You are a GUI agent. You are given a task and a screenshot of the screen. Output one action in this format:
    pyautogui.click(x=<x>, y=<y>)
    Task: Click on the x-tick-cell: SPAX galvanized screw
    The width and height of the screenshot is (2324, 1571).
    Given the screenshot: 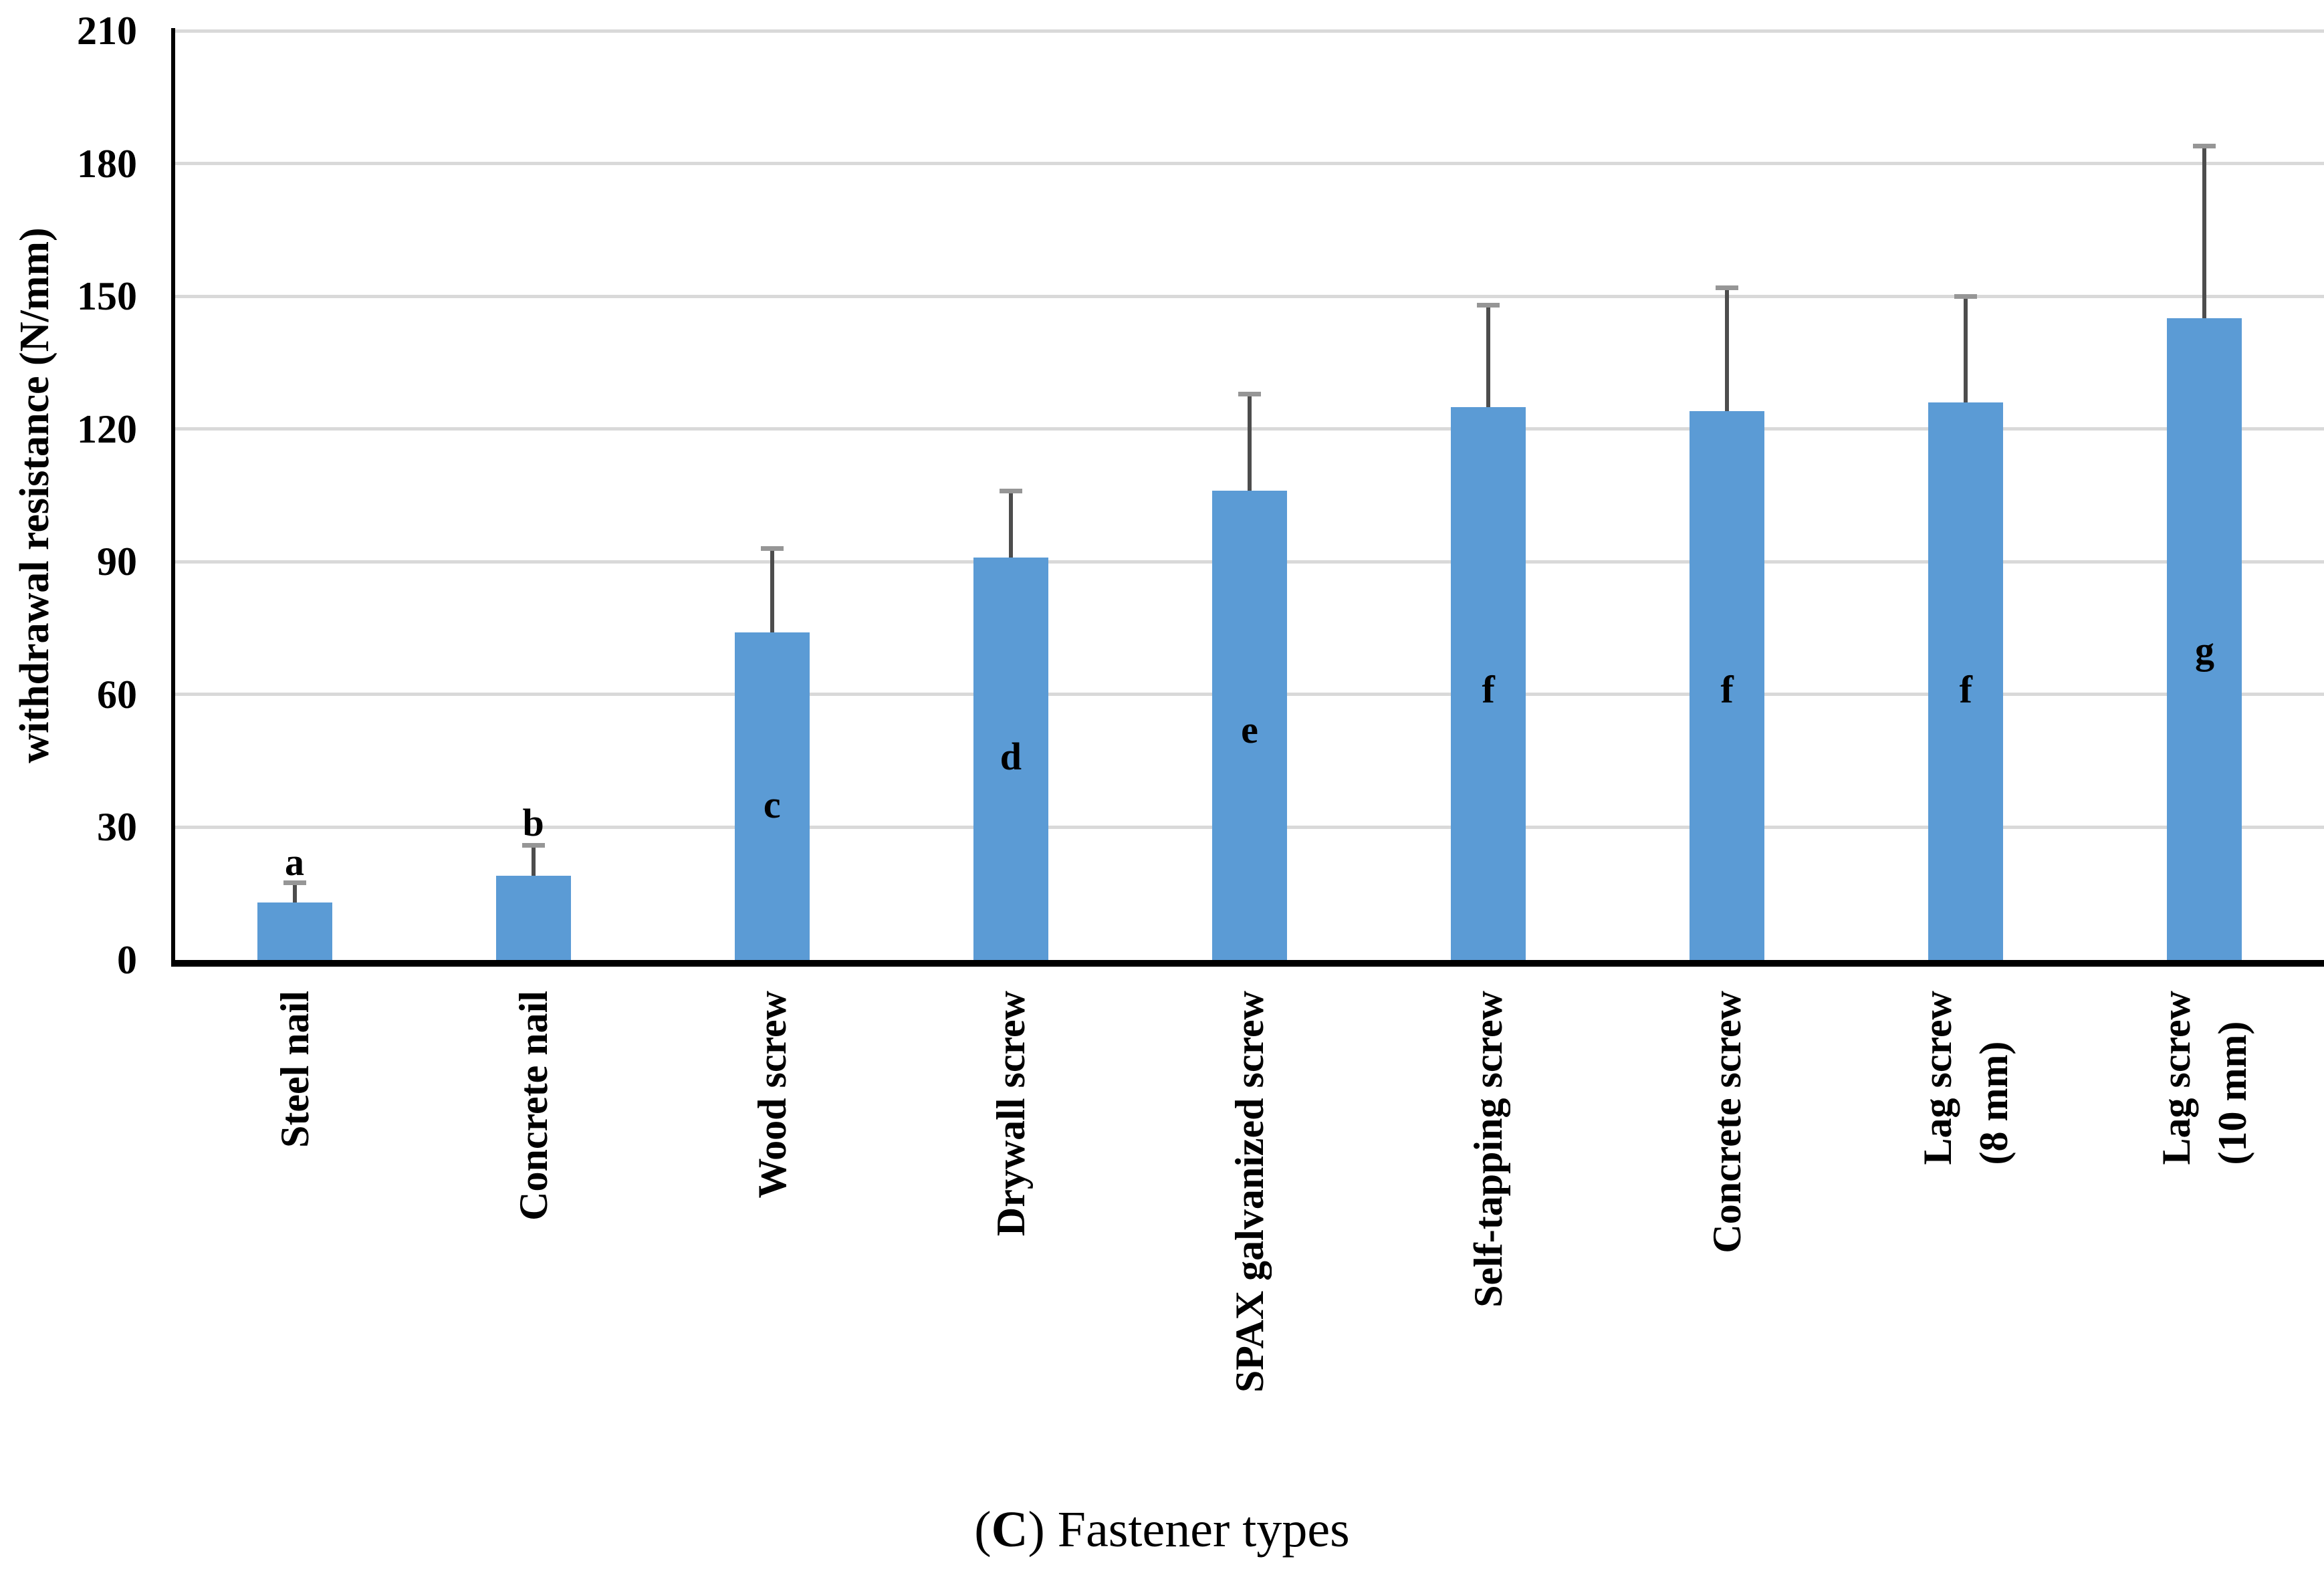 What is the action you would take?
    pyautogui.click(x=1249, y=1265)
    